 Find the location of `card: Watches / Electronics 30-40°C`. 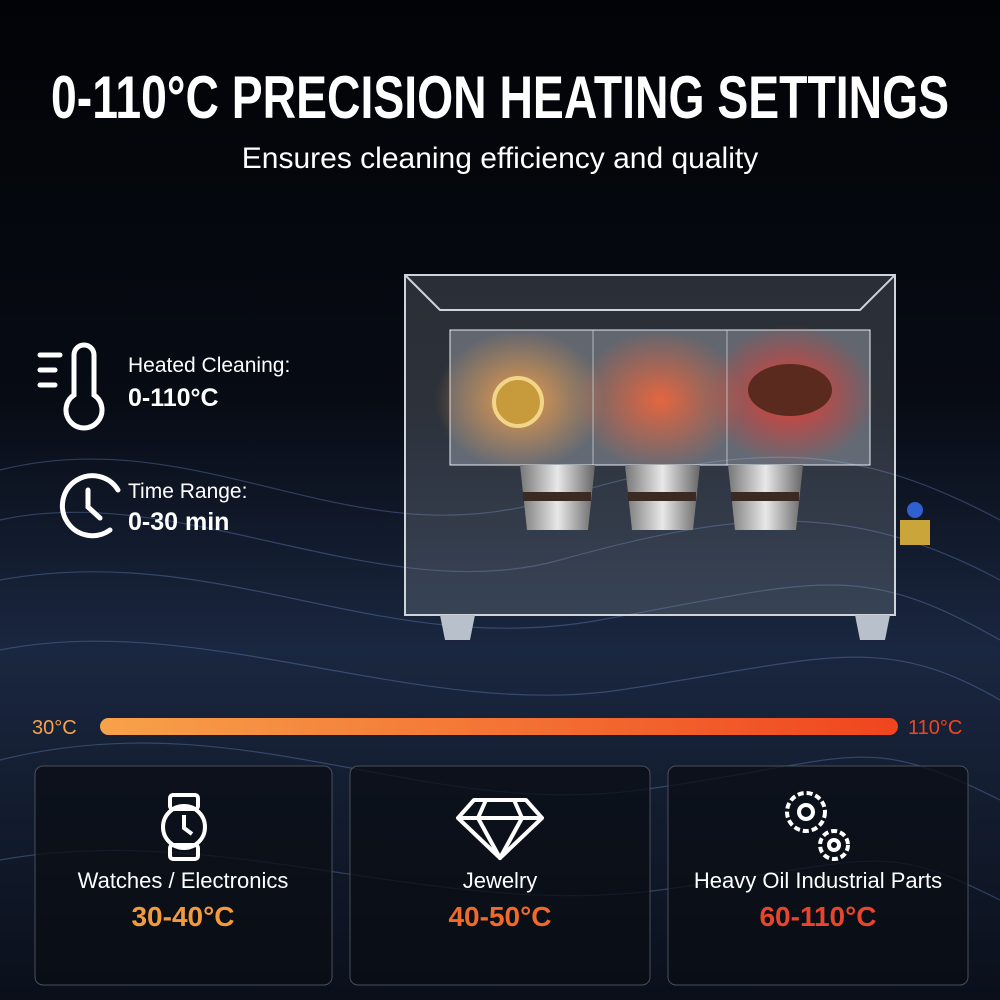

card: Watches / Electronics 30-40°C is located at coordinates (183, 875).